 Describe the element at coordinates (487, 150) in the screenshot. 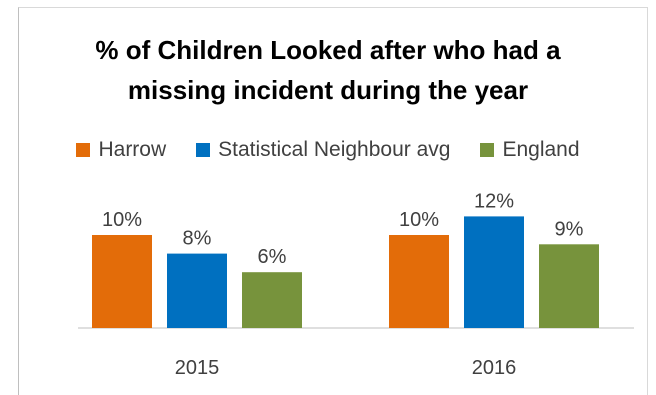

I see `legend-swatch-england` at that location.